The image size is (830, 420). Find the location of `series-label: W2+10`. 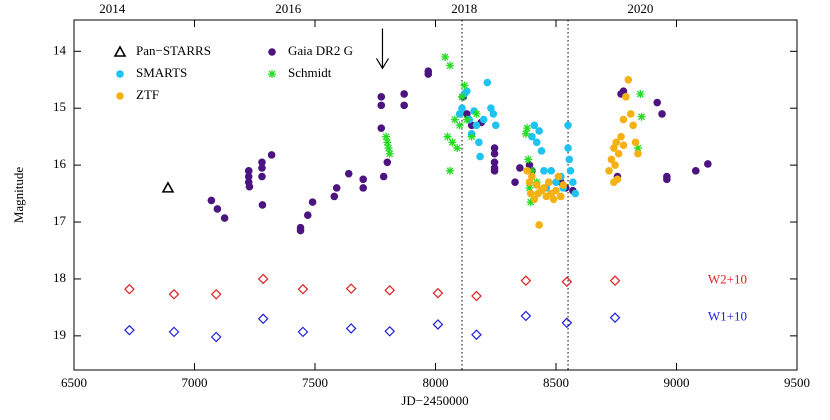

series-label: W2+10 is located at coordinates (727, 279).